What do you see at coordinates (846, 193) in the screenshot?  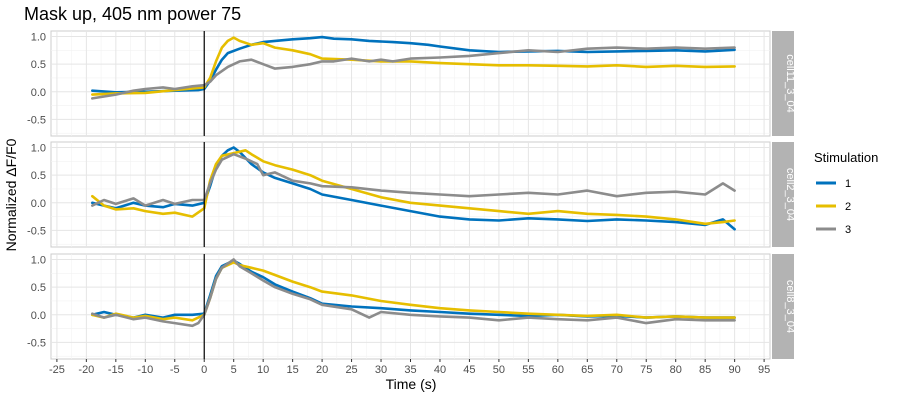 I see `legend: Stimulation 1 2 3` at bounding box center [846, 193].